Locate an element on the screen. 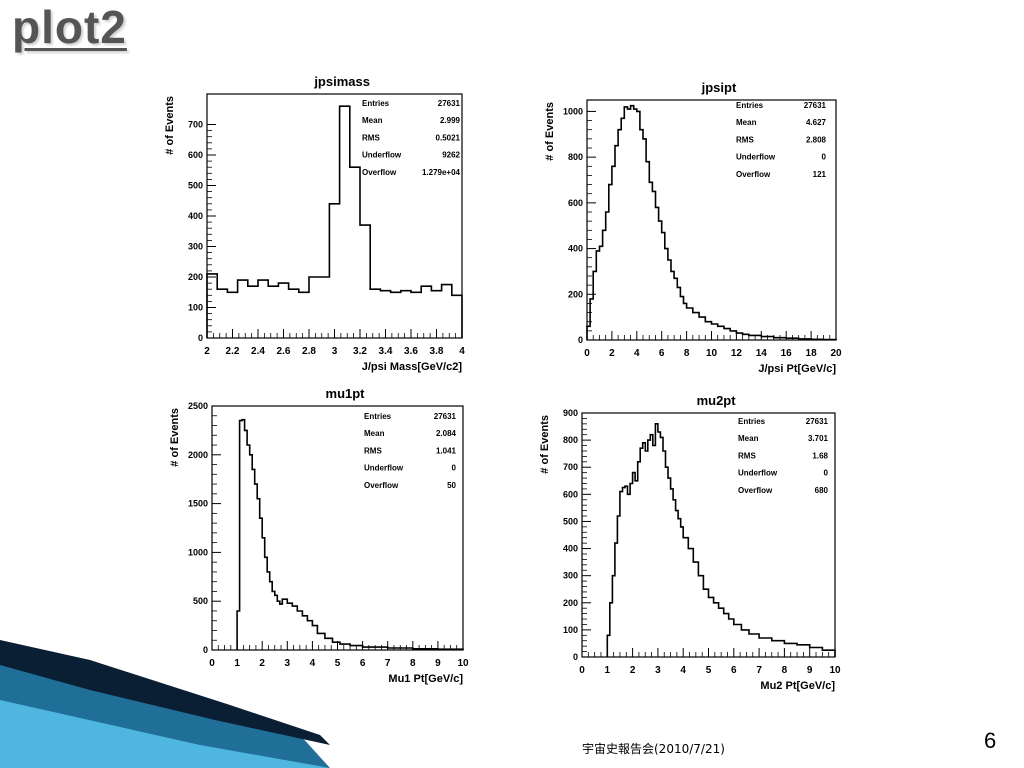 This screenshot has width=1024, height=768. x-tick-label: 3.6 is located at coordinates (411, 351).